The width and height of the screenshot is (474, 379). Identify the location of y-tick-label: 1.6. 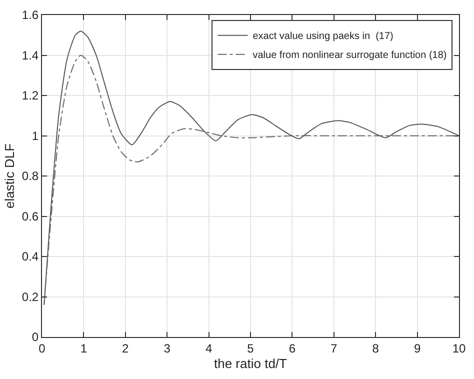
(30, 15).